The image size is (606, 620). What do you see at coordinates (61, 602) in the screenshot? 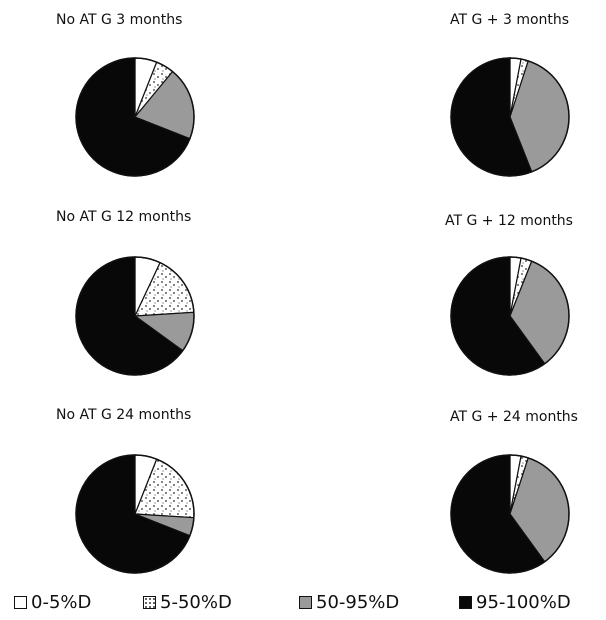
I see `legend-label-0-5: 0-5%D` at bounding box center [61, 602].